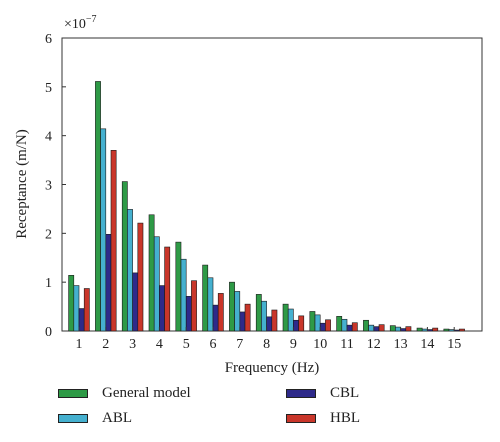 The width and height of the screenshot is (500, 442). What do you see at coordinates (159, 344) in the screenshot?
I see `x-tick-label-4: 4` at bounding box center [159, 344].